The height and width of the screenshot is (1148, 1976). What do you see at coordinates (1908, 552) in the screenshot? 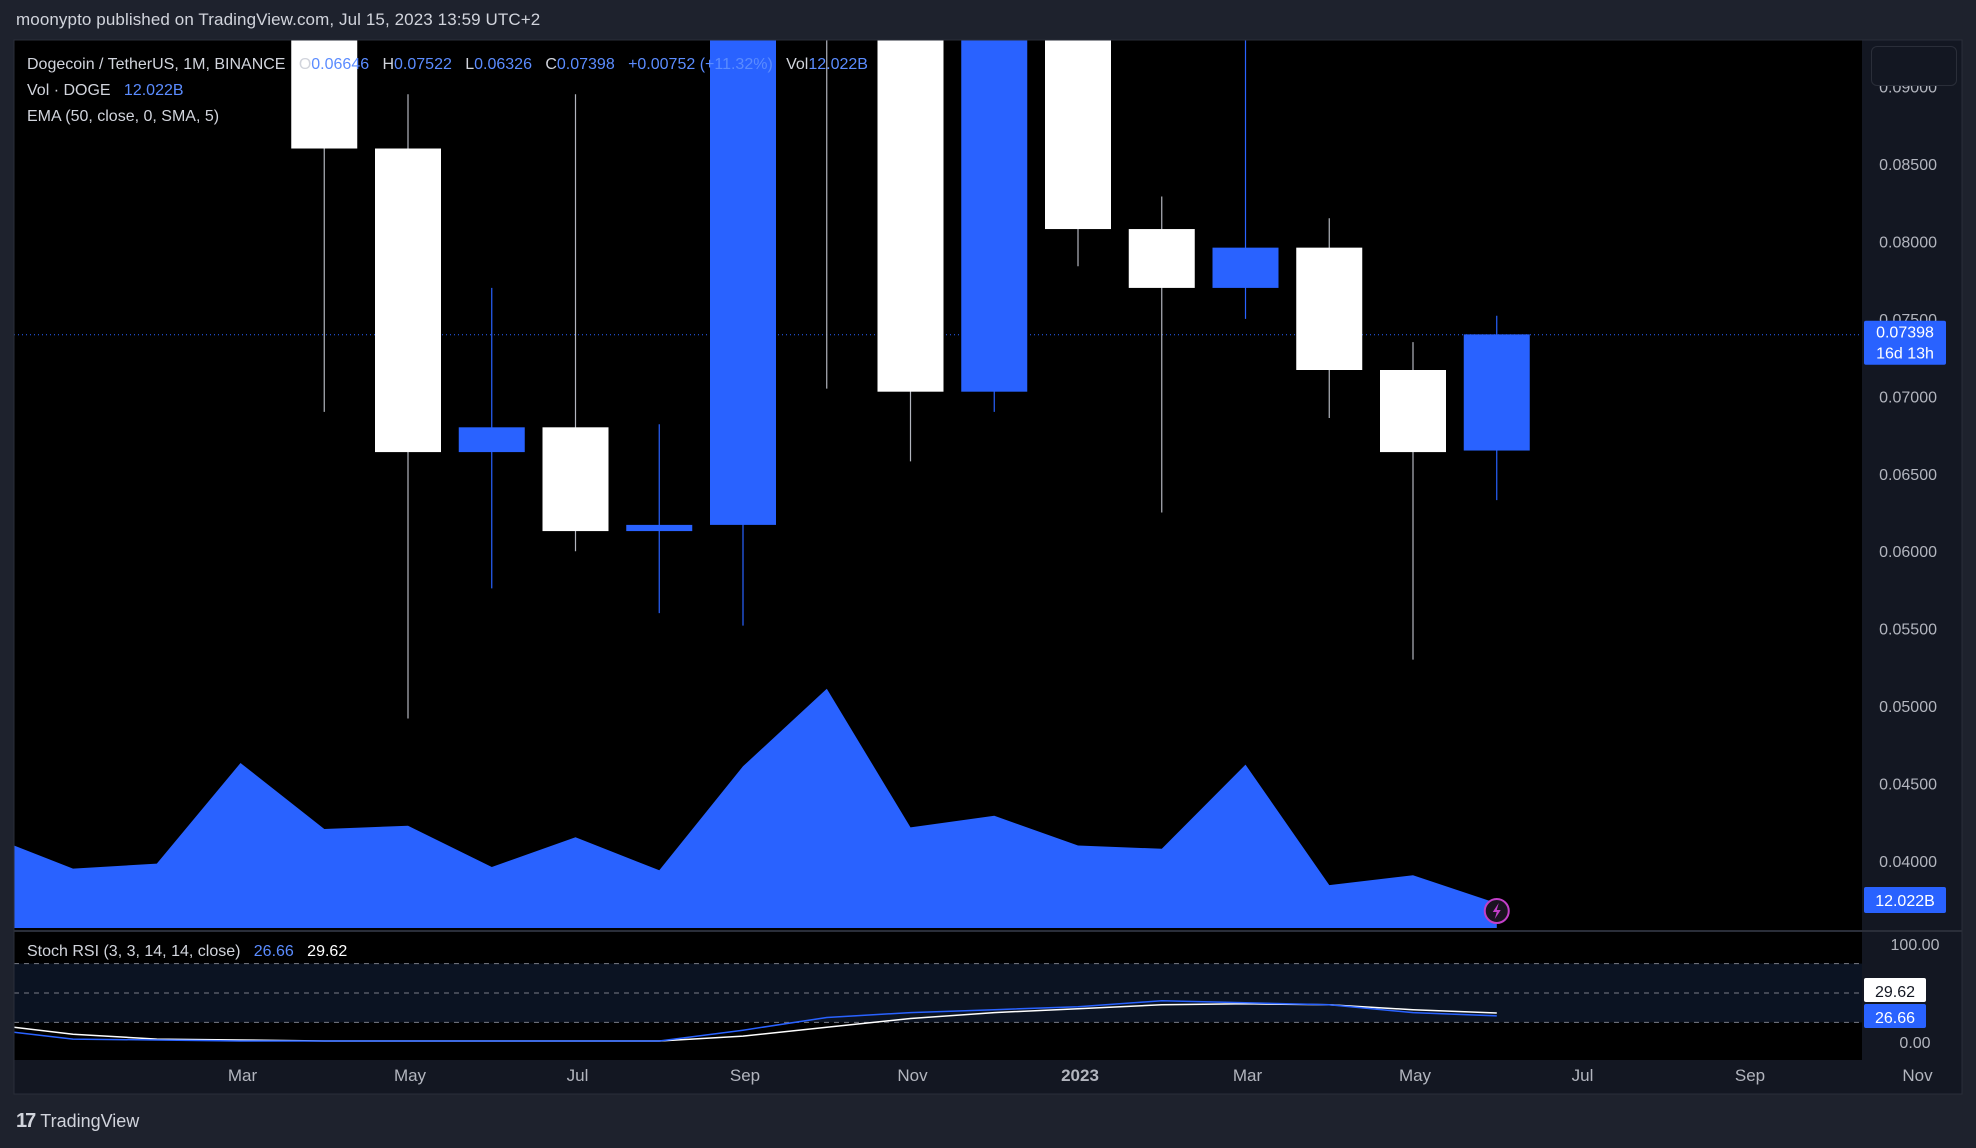
I see `price-tick-6: 0.06000` at bounding box center [1908, 552].